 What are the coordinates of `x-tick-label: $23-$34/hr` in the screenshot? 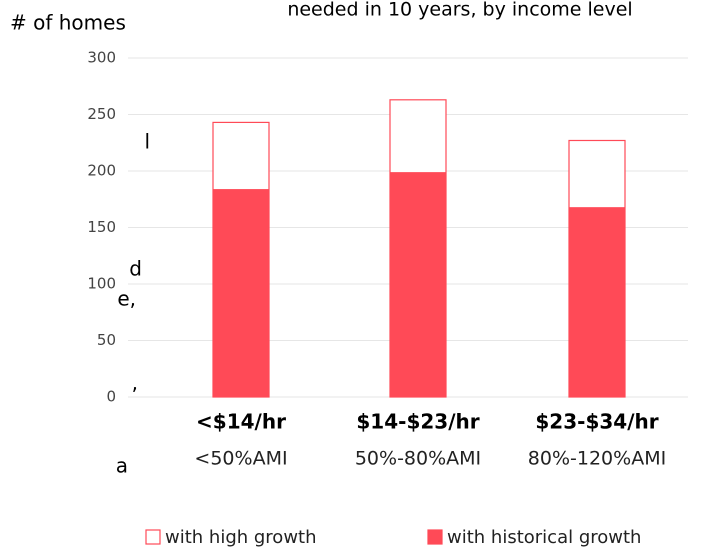 It's located at (596, 422).